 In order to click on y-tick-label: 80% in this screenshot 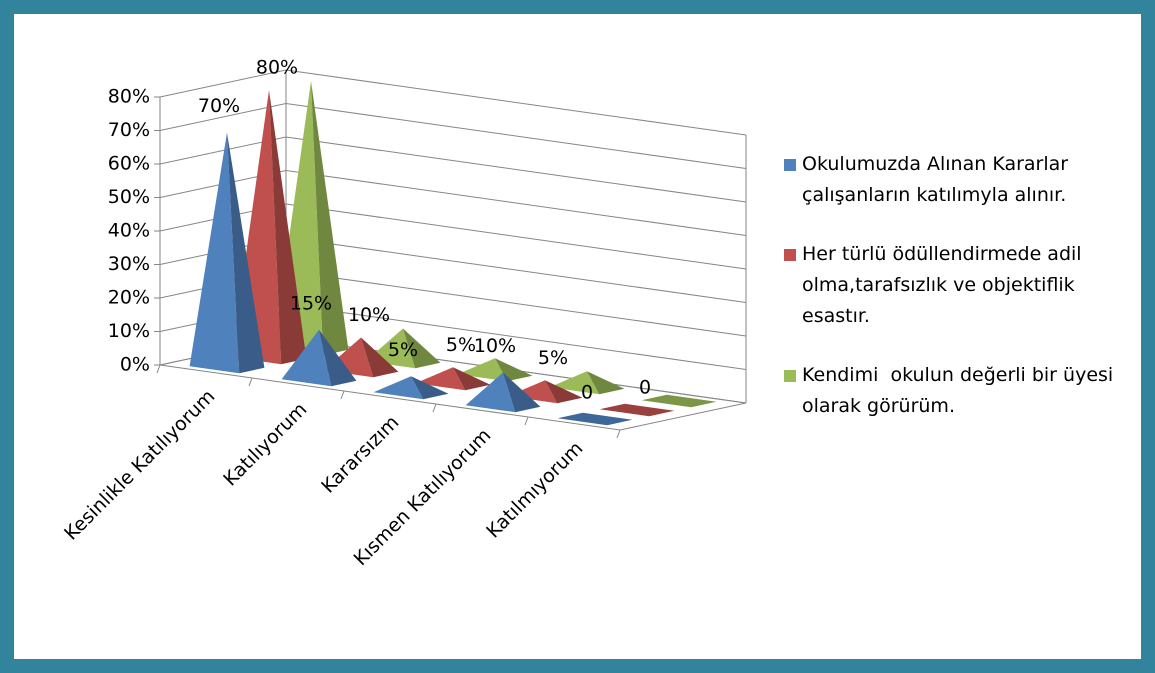, I will do `click(129, 97)`.